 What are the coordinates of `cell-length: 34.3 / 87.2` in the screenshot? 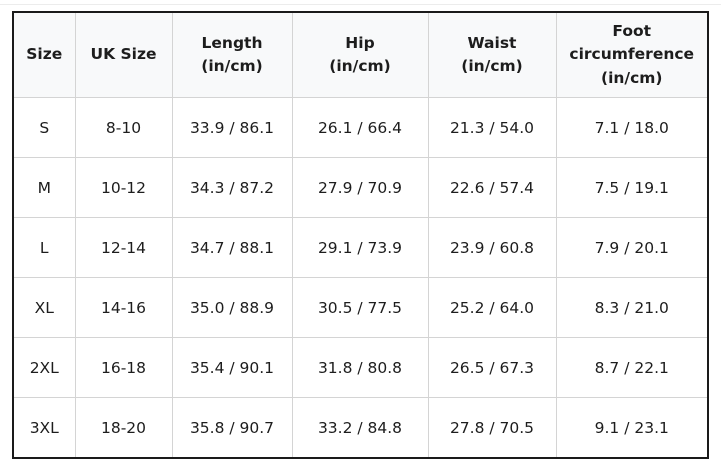 It's located at (232, 187).